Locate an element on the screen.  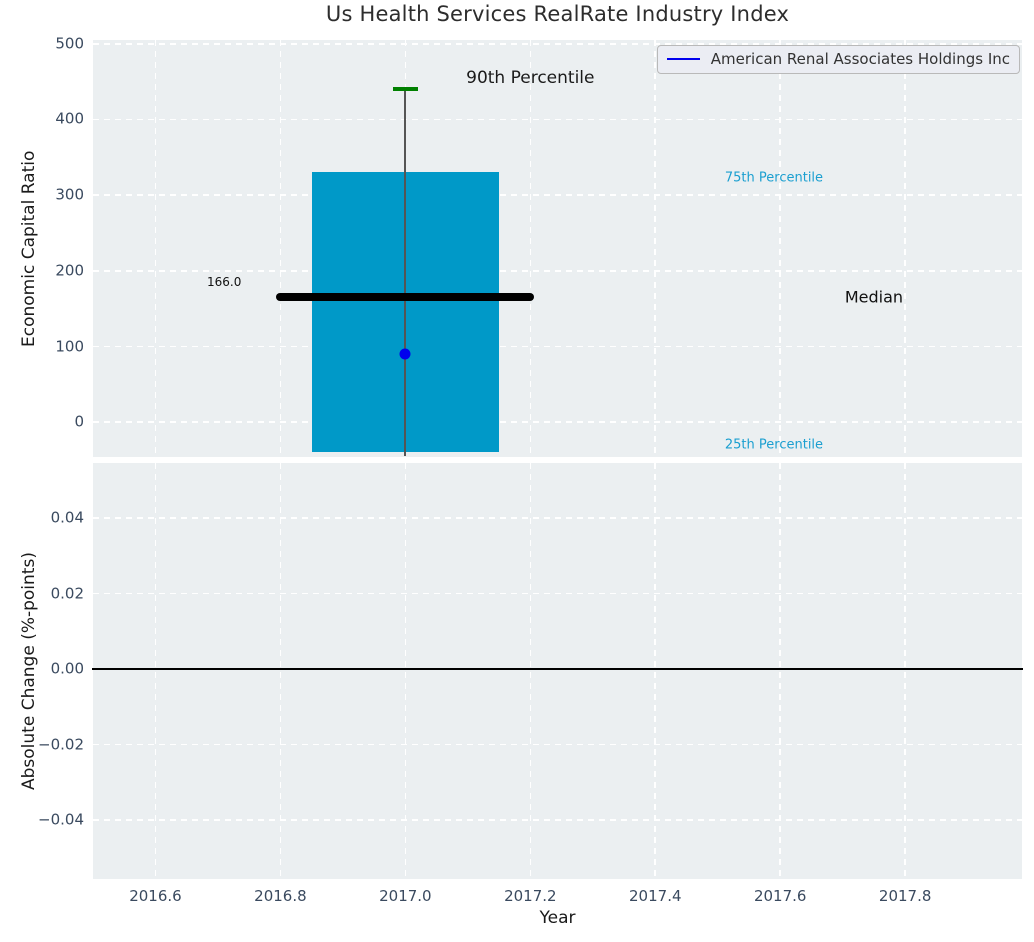
zero-line is located at coordinates (557, 669).